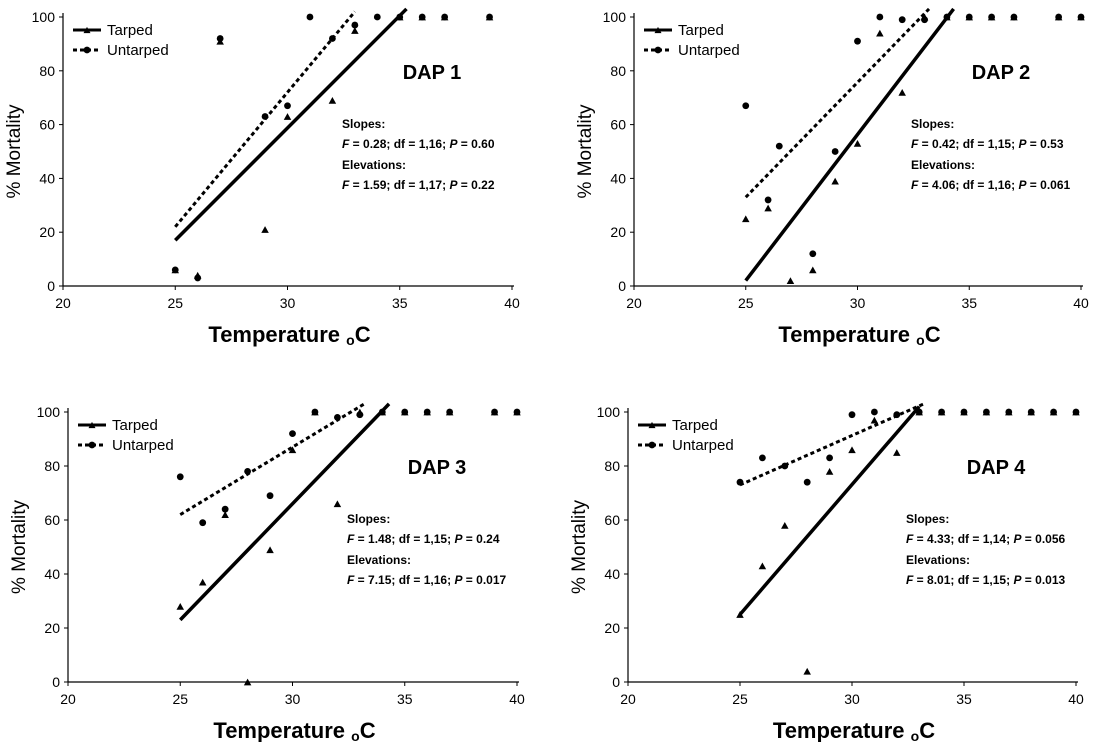 The height and width of the screenshot is (742, 1108). Describe the element at coordinates (618, 178) in the screenshot. I see `y-tick-label: 40` at that location.